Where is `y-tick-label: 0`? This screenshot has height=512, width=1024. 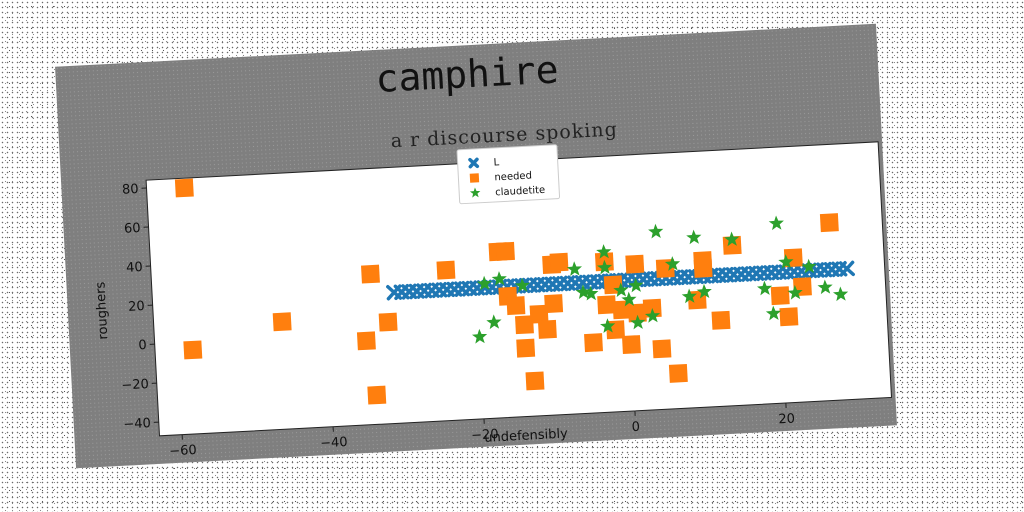
y-tick-label: 0 is located at coordinates (142, 345).